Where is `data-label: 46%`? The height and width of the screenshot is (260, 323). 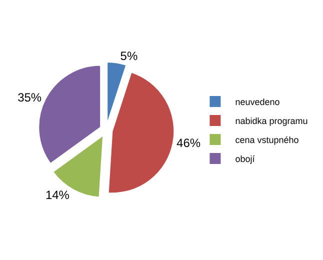 data-label: 46% is located at coordinates (188, 143).